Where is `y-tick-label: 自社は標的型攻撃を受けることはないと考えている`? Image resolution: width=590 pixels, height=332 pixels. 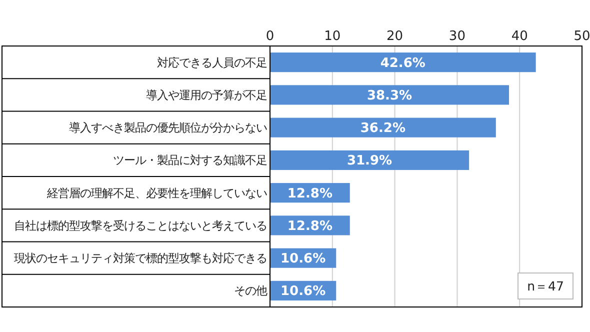
y-tick-label: 自社は標的型攻撃を受けることはないと考えている is located at coordinates (140, 225).